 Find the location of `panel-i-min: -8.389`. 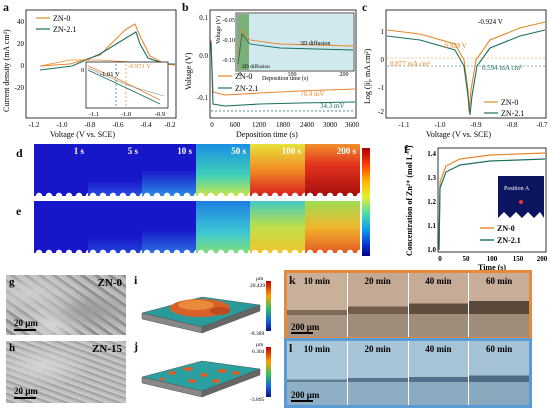

panel-i-min: -8.389 is located at coordinates (257, 334).